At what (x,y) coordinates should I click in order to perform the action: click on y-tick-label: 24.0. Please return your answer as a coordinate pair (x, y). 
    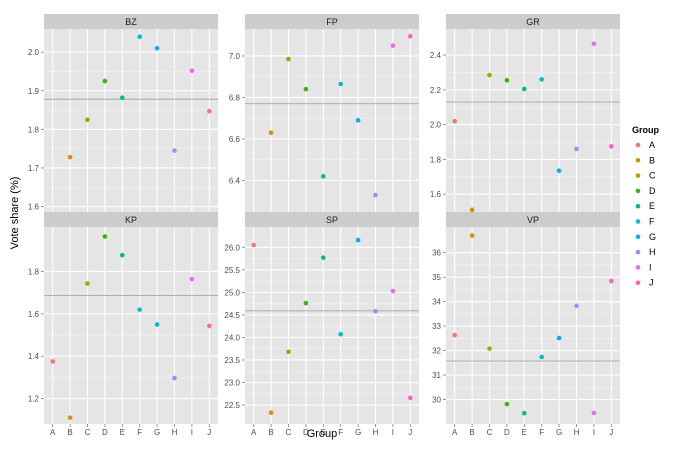
    Looking at the image, I should click on (232, 337).